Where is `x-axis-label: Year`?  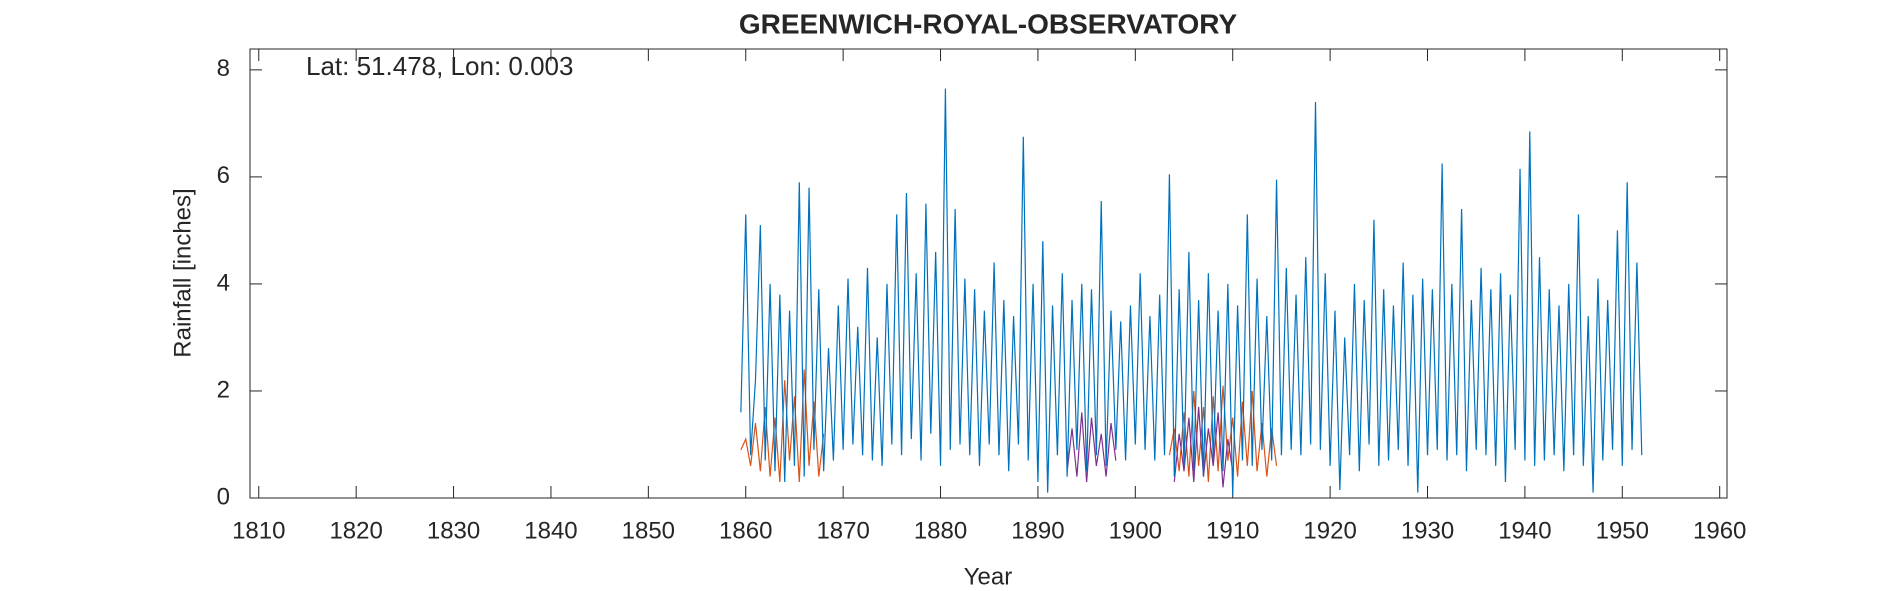
x-axis-label: Year is located at coordinates (988, 576).